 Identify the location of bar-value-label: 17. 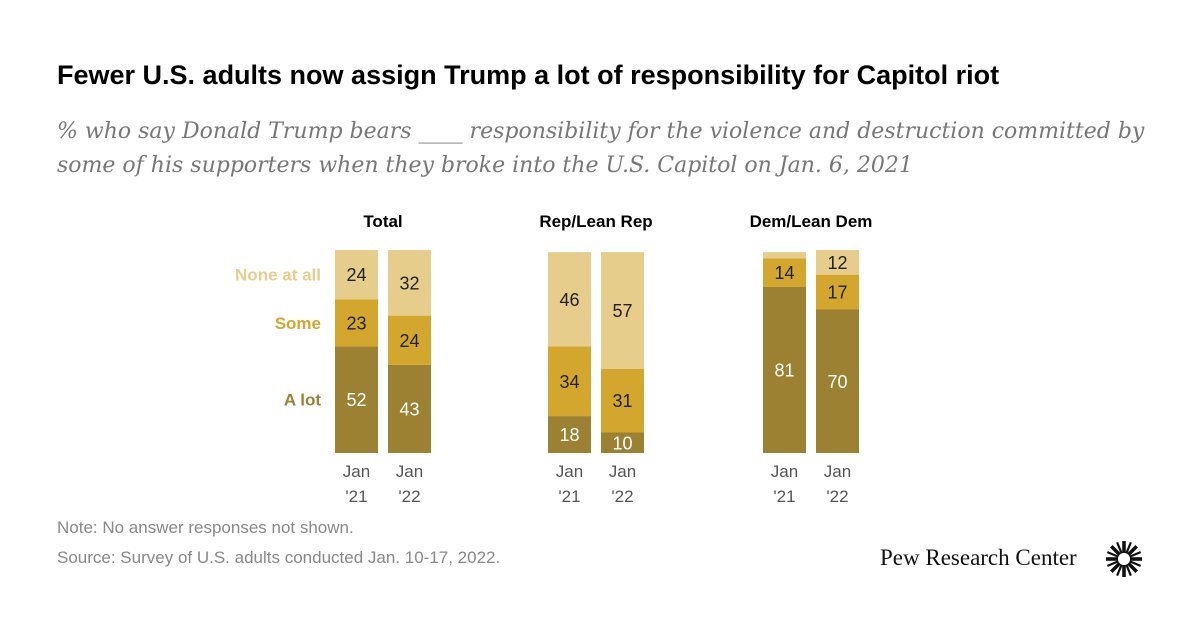
(837, 293).